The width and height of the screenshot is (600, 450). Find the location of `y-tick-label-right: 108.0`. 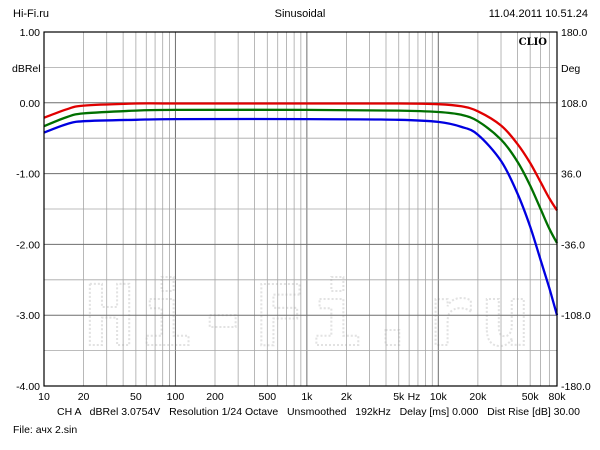

y-tick-label-right: 108.0 is located at coordinates (574, 104).